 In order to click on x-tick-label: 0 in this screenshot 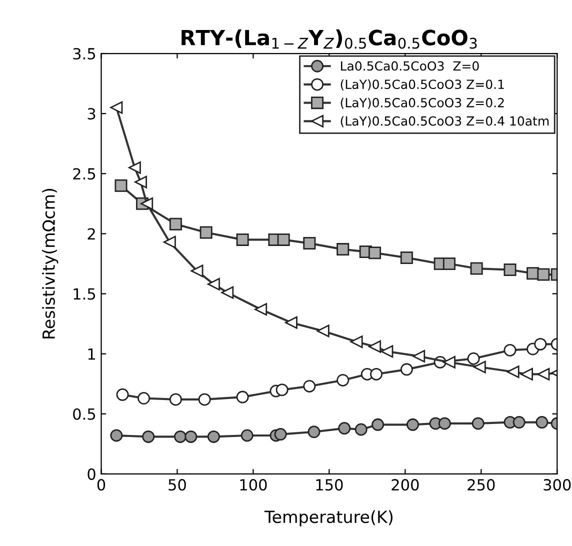, I will do `click(101, 485)`.